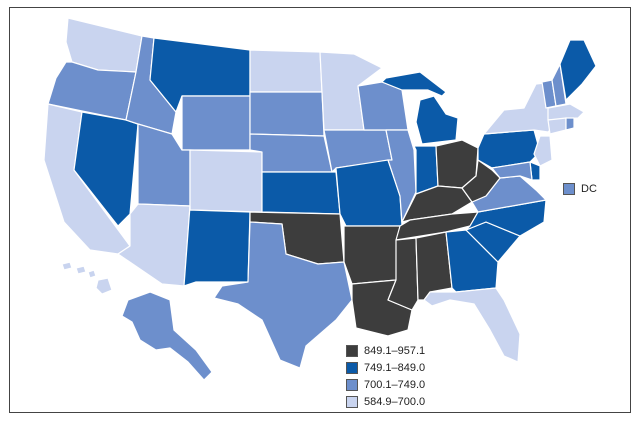 The height and width of the screenshot is (422, 640). What do you see at coordinates (557, 126) in the screenshot?
I see `state-CT` at bounding box center [557, 126].